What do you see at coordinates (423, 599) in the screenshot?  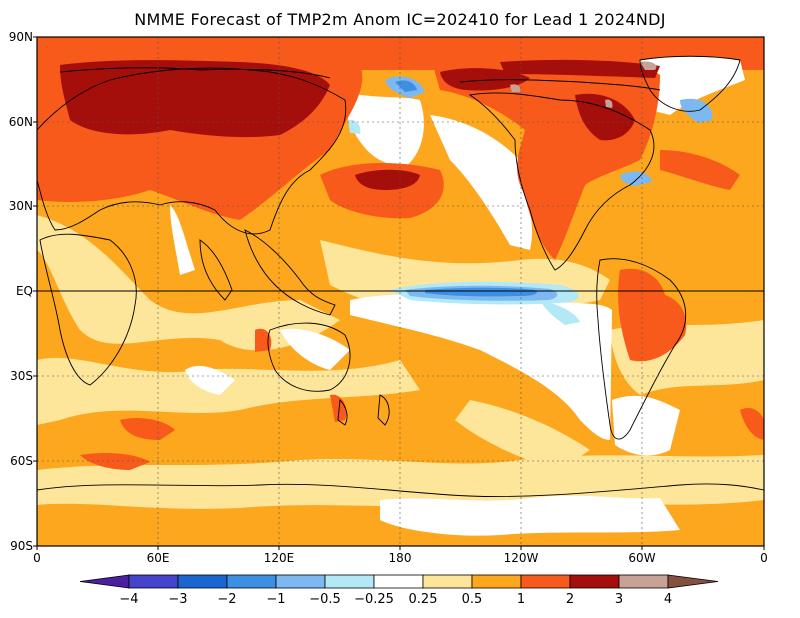 I see `colorbar-tick-label: 0.25` at bounding box center [423, 599].